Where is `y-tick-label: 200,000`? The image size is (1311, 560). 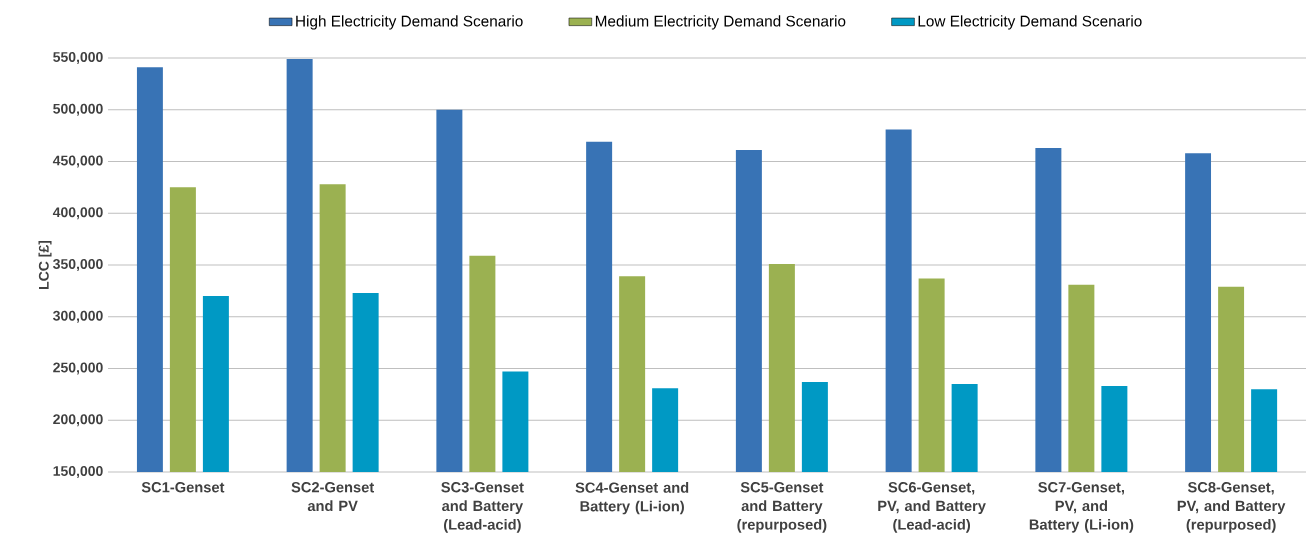 y-tick-label: 200,000 is located at coordinates (78, 420).